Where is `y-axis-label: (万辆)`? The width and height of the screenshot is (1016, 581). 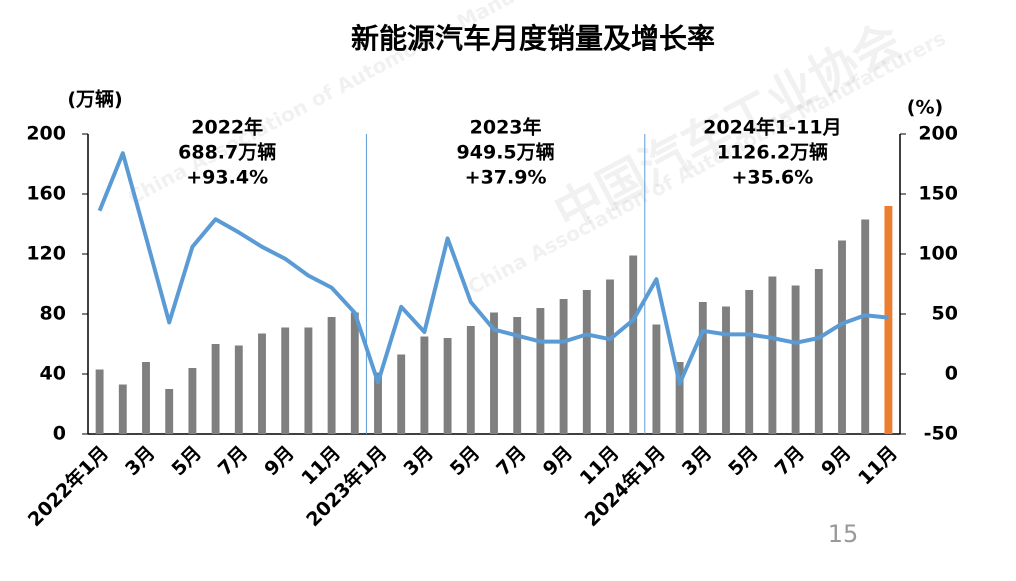
y-axis-label: (万辆) is located at coordinates (94, 99).